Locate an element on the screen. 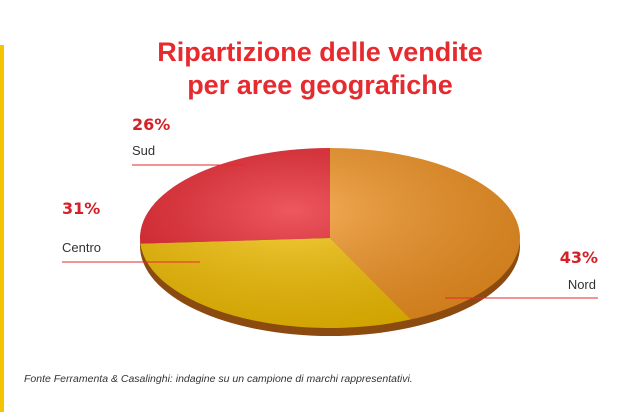  side-stripe is located at coordinates (2, 228).